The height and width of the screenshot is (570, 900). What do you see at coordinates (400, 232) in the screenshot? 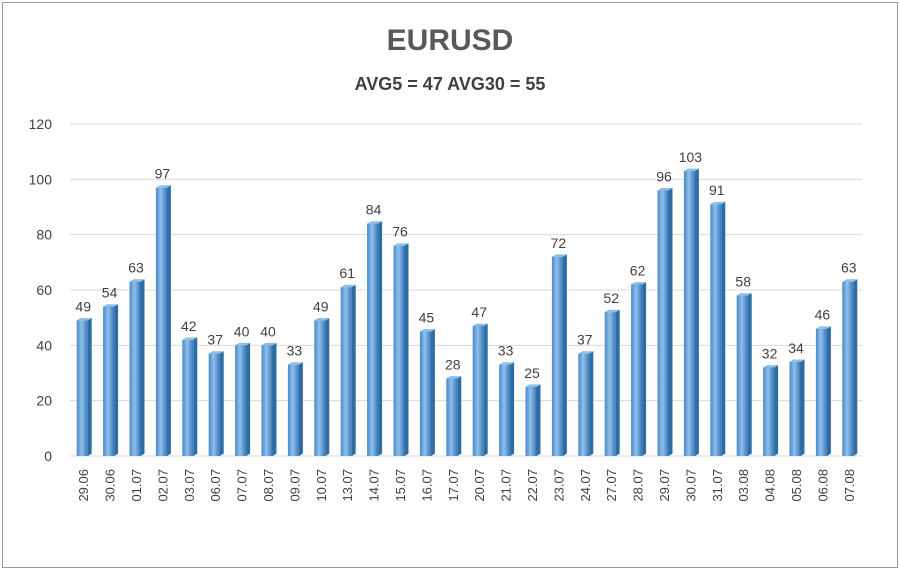
I see `data-label: 76` at bounding box center [400, 232].